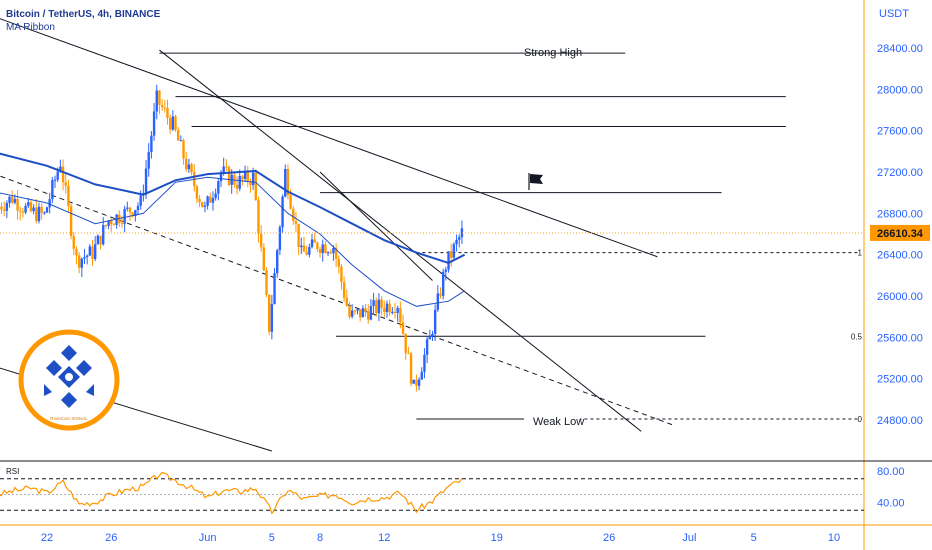  I want to click on currency-label: USDT, so click(894, 14).